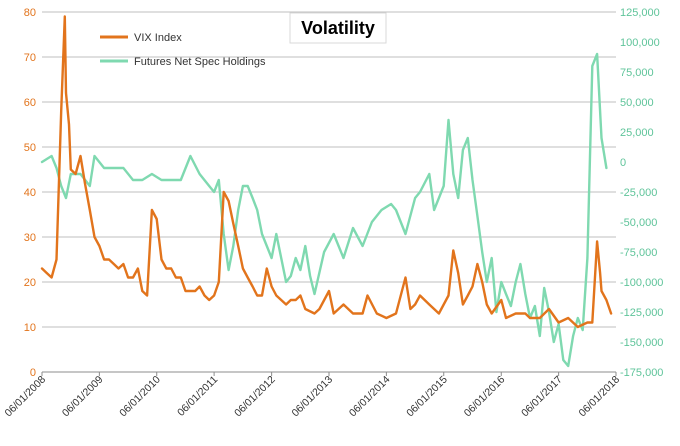 The image size is (680, 446). I want to click on chart-title: Volatility, so click(338, 28).